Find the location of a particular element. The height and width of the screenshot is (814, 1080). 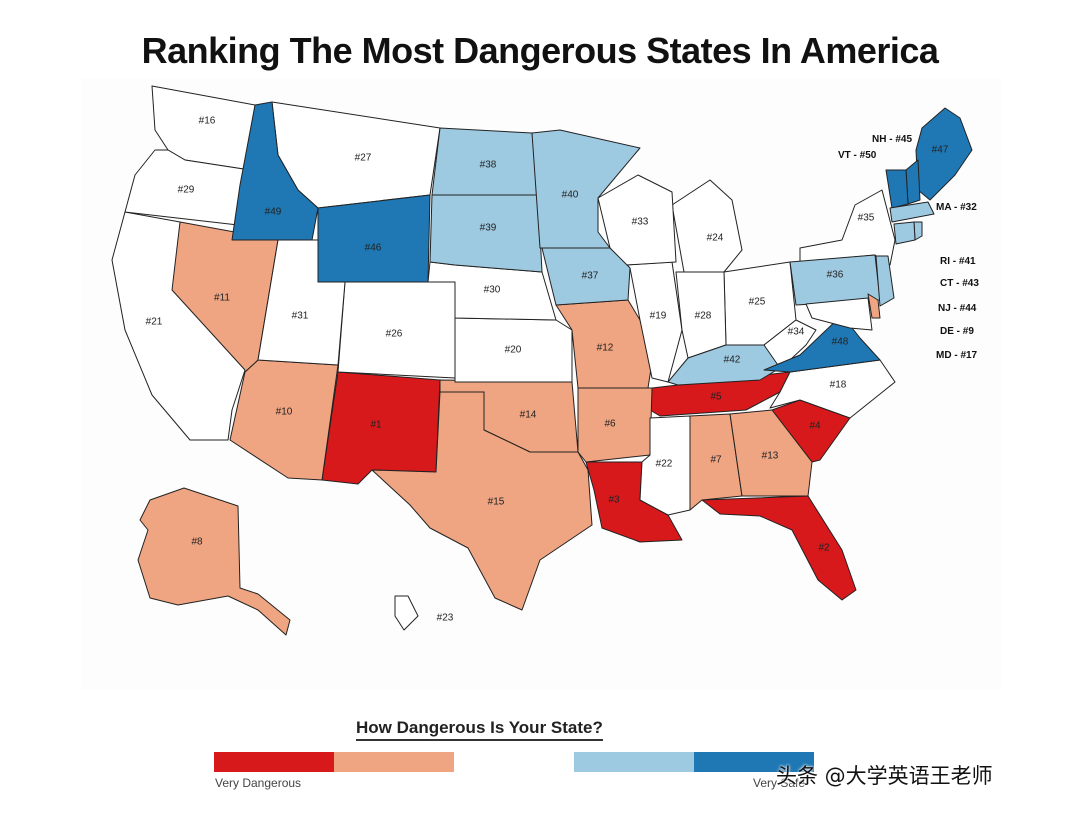

state-tx is located at coordinates (482, 501).